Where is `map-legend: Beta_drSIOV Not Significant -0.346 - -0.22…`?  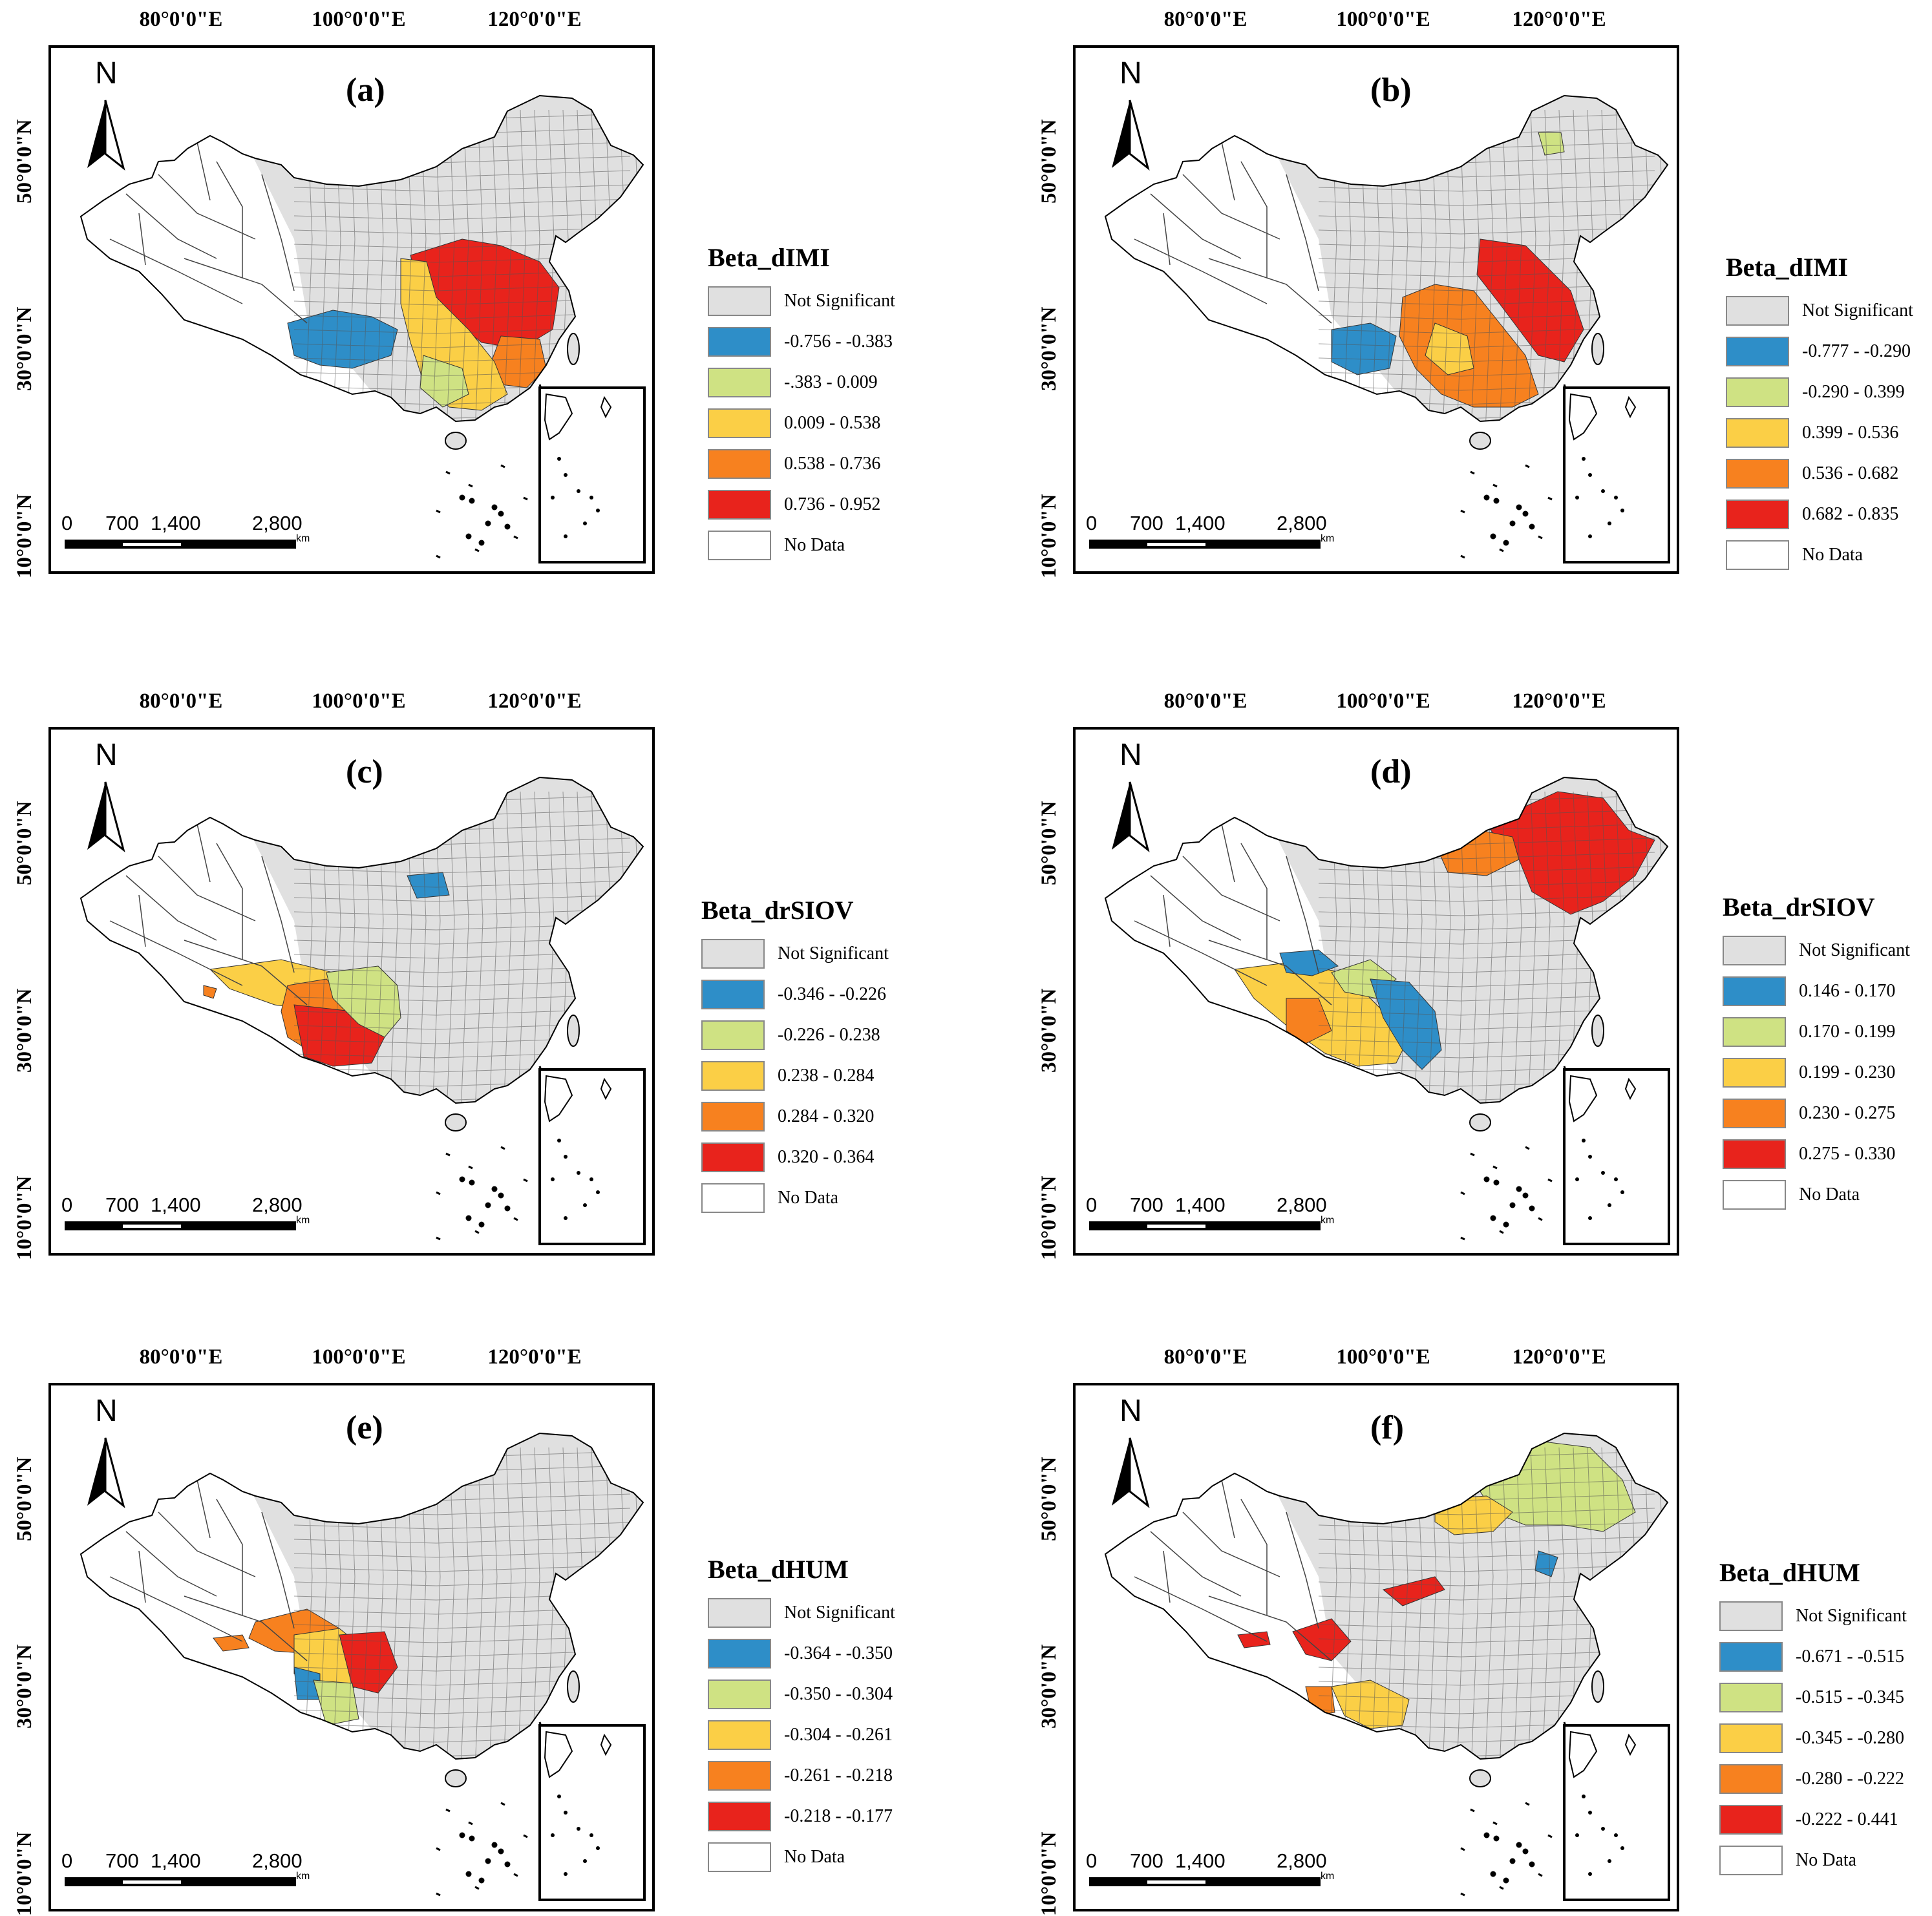 map-legend: Beta_drSIOV Not Significant -0.346 - -0.22… is located at coordinates (795, 1057).